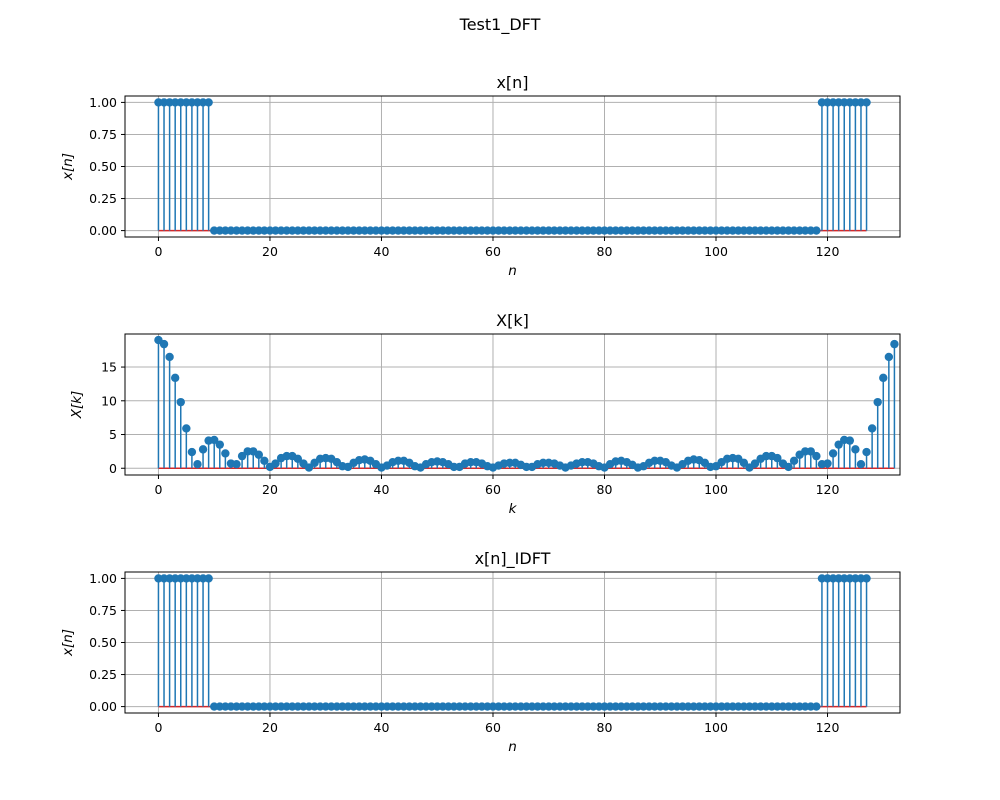  I want to click on axes-frame, so click(512, 404).